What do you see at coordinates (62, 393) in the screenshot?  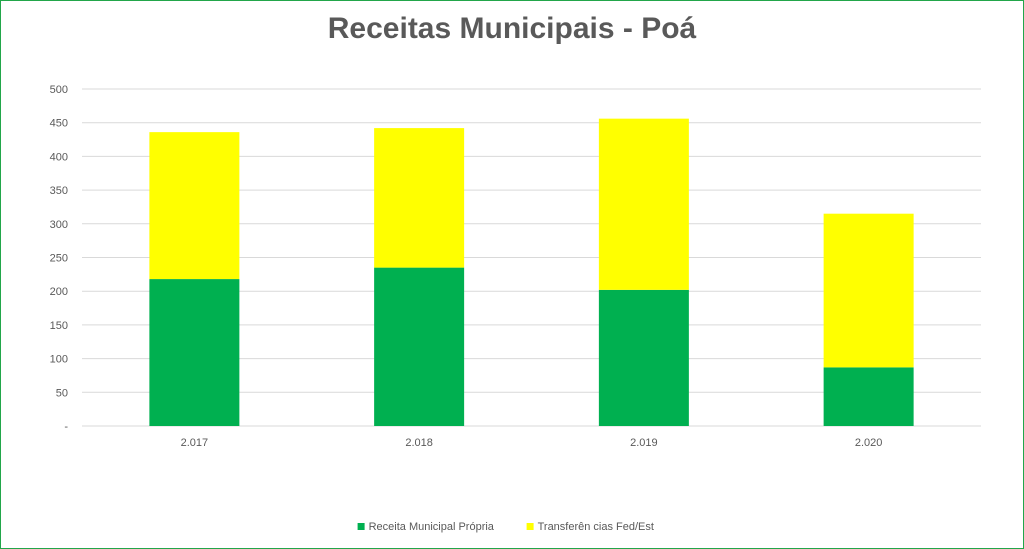 I see `y-tick-label: 50` at bounding box center [62, 393].